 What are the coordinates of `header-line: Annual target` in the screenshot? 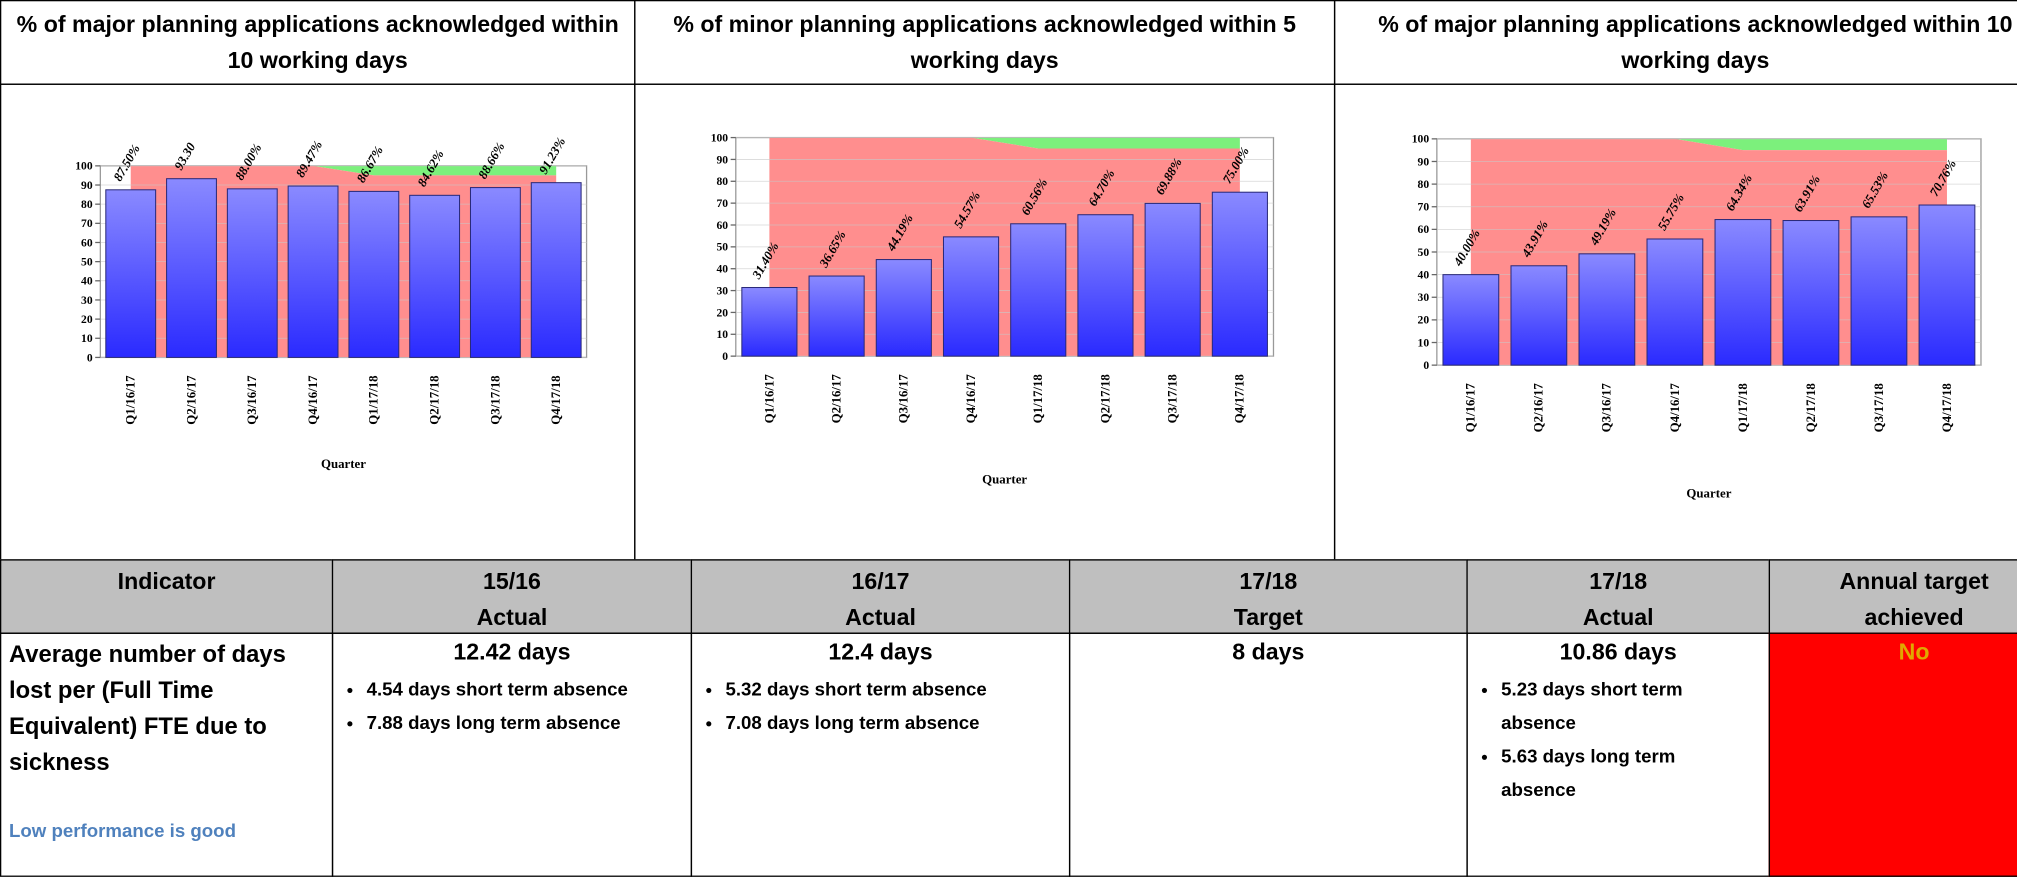 It's located at (1914, 581).